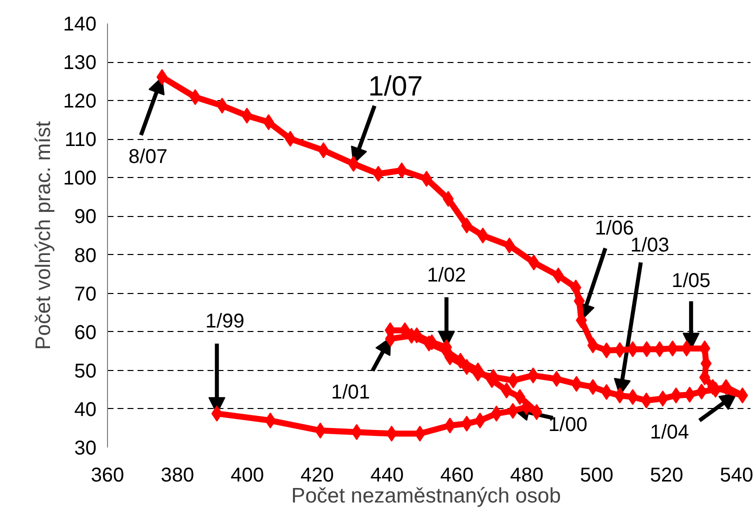 The height and width of the screenshot is (526, 755). I want to click on x-tick-label: 400, so click(247, 475).